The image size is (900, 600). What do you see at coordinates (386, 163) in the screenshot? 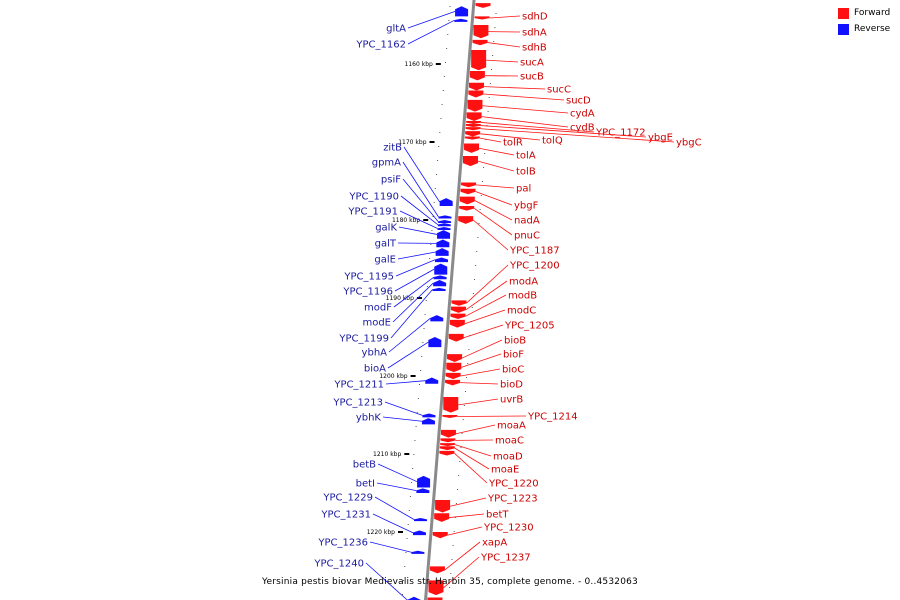
I see `reverse-label-gpma: gpmA` at bounding box center [386, 163].